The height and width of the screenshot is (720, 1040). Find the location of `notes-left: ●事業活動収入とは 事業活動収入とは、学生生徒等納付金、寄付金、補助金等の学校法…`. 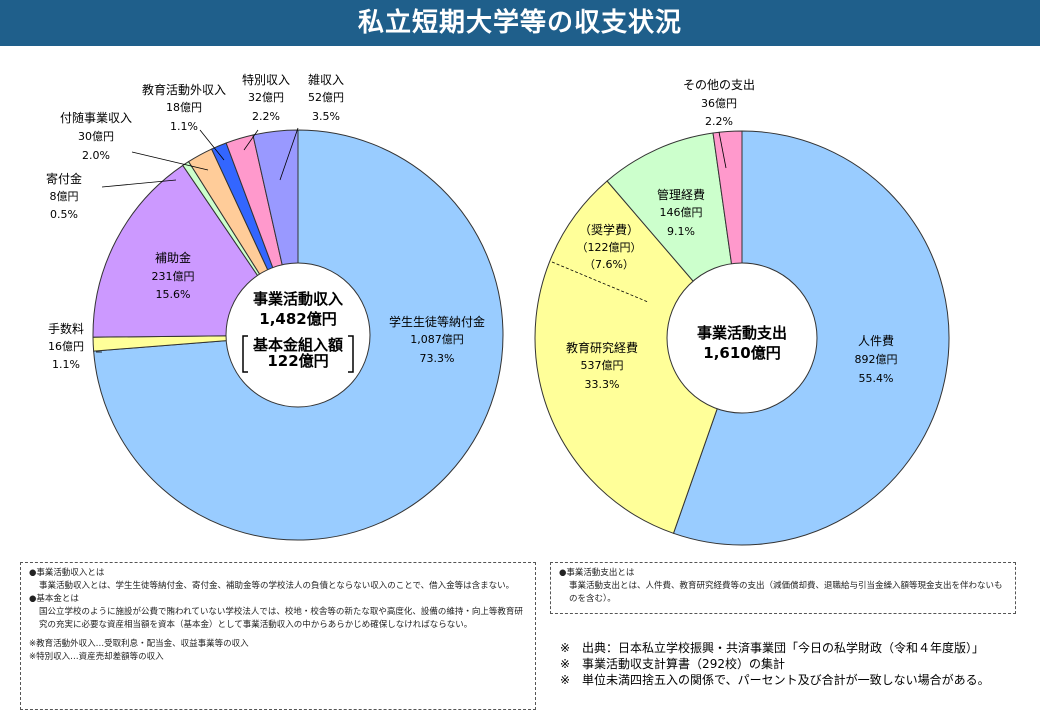

notes-left: ●事業活動収入とは 事業活動収入とは、学生生徒等納付金、寄付金、補助金等の学校法… is located at coordinates (278, 636).